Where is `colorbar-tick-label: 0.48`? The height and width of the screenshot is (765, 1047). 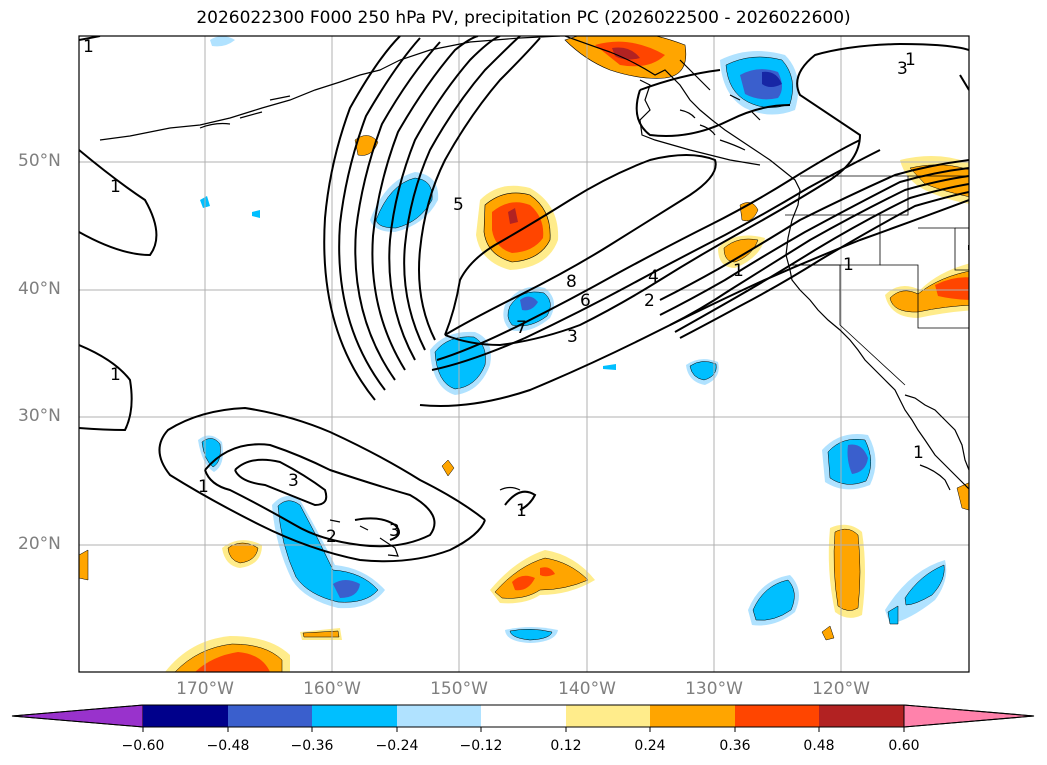 colorbar-tick-label: 0.48 is located at coordinates (819, 746).